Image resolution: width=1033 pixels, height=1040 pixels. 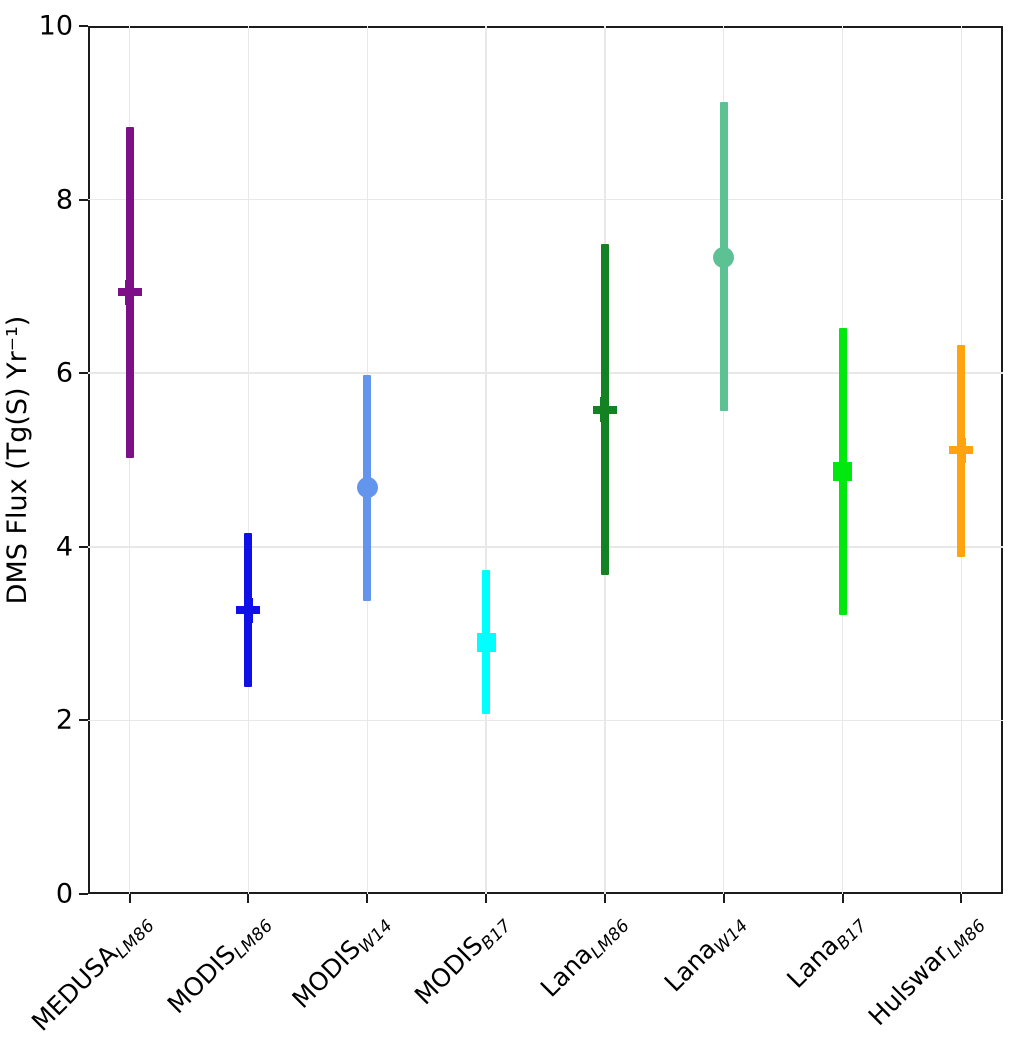 I want to click on y-tick-label: 4, so click(x=64, y=547).